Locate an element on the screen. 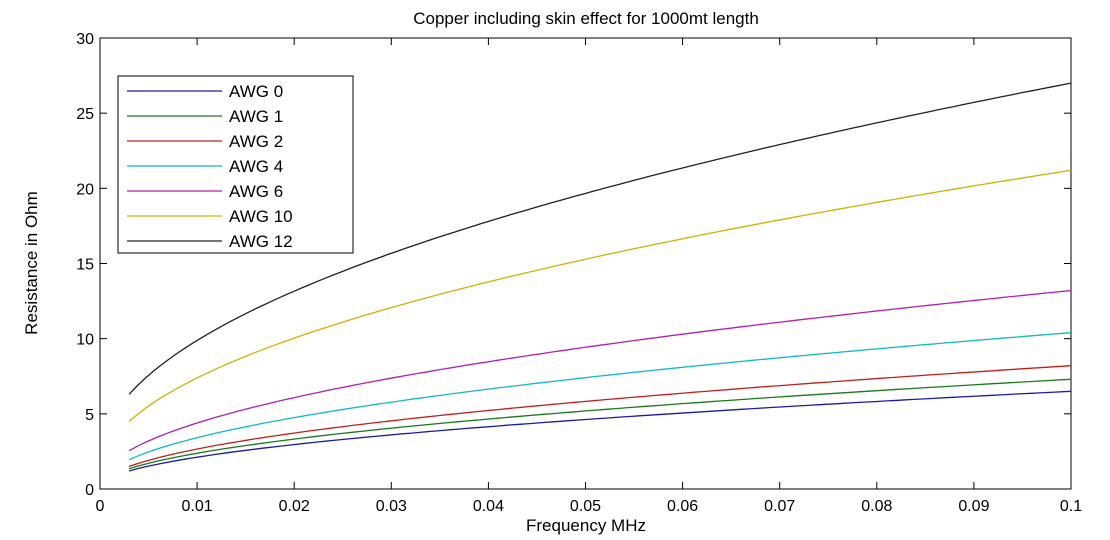 Image resolution: width=1110 pixels, height=540 pixels. y-tick-label: 5 is located at coordinates (89, 415).